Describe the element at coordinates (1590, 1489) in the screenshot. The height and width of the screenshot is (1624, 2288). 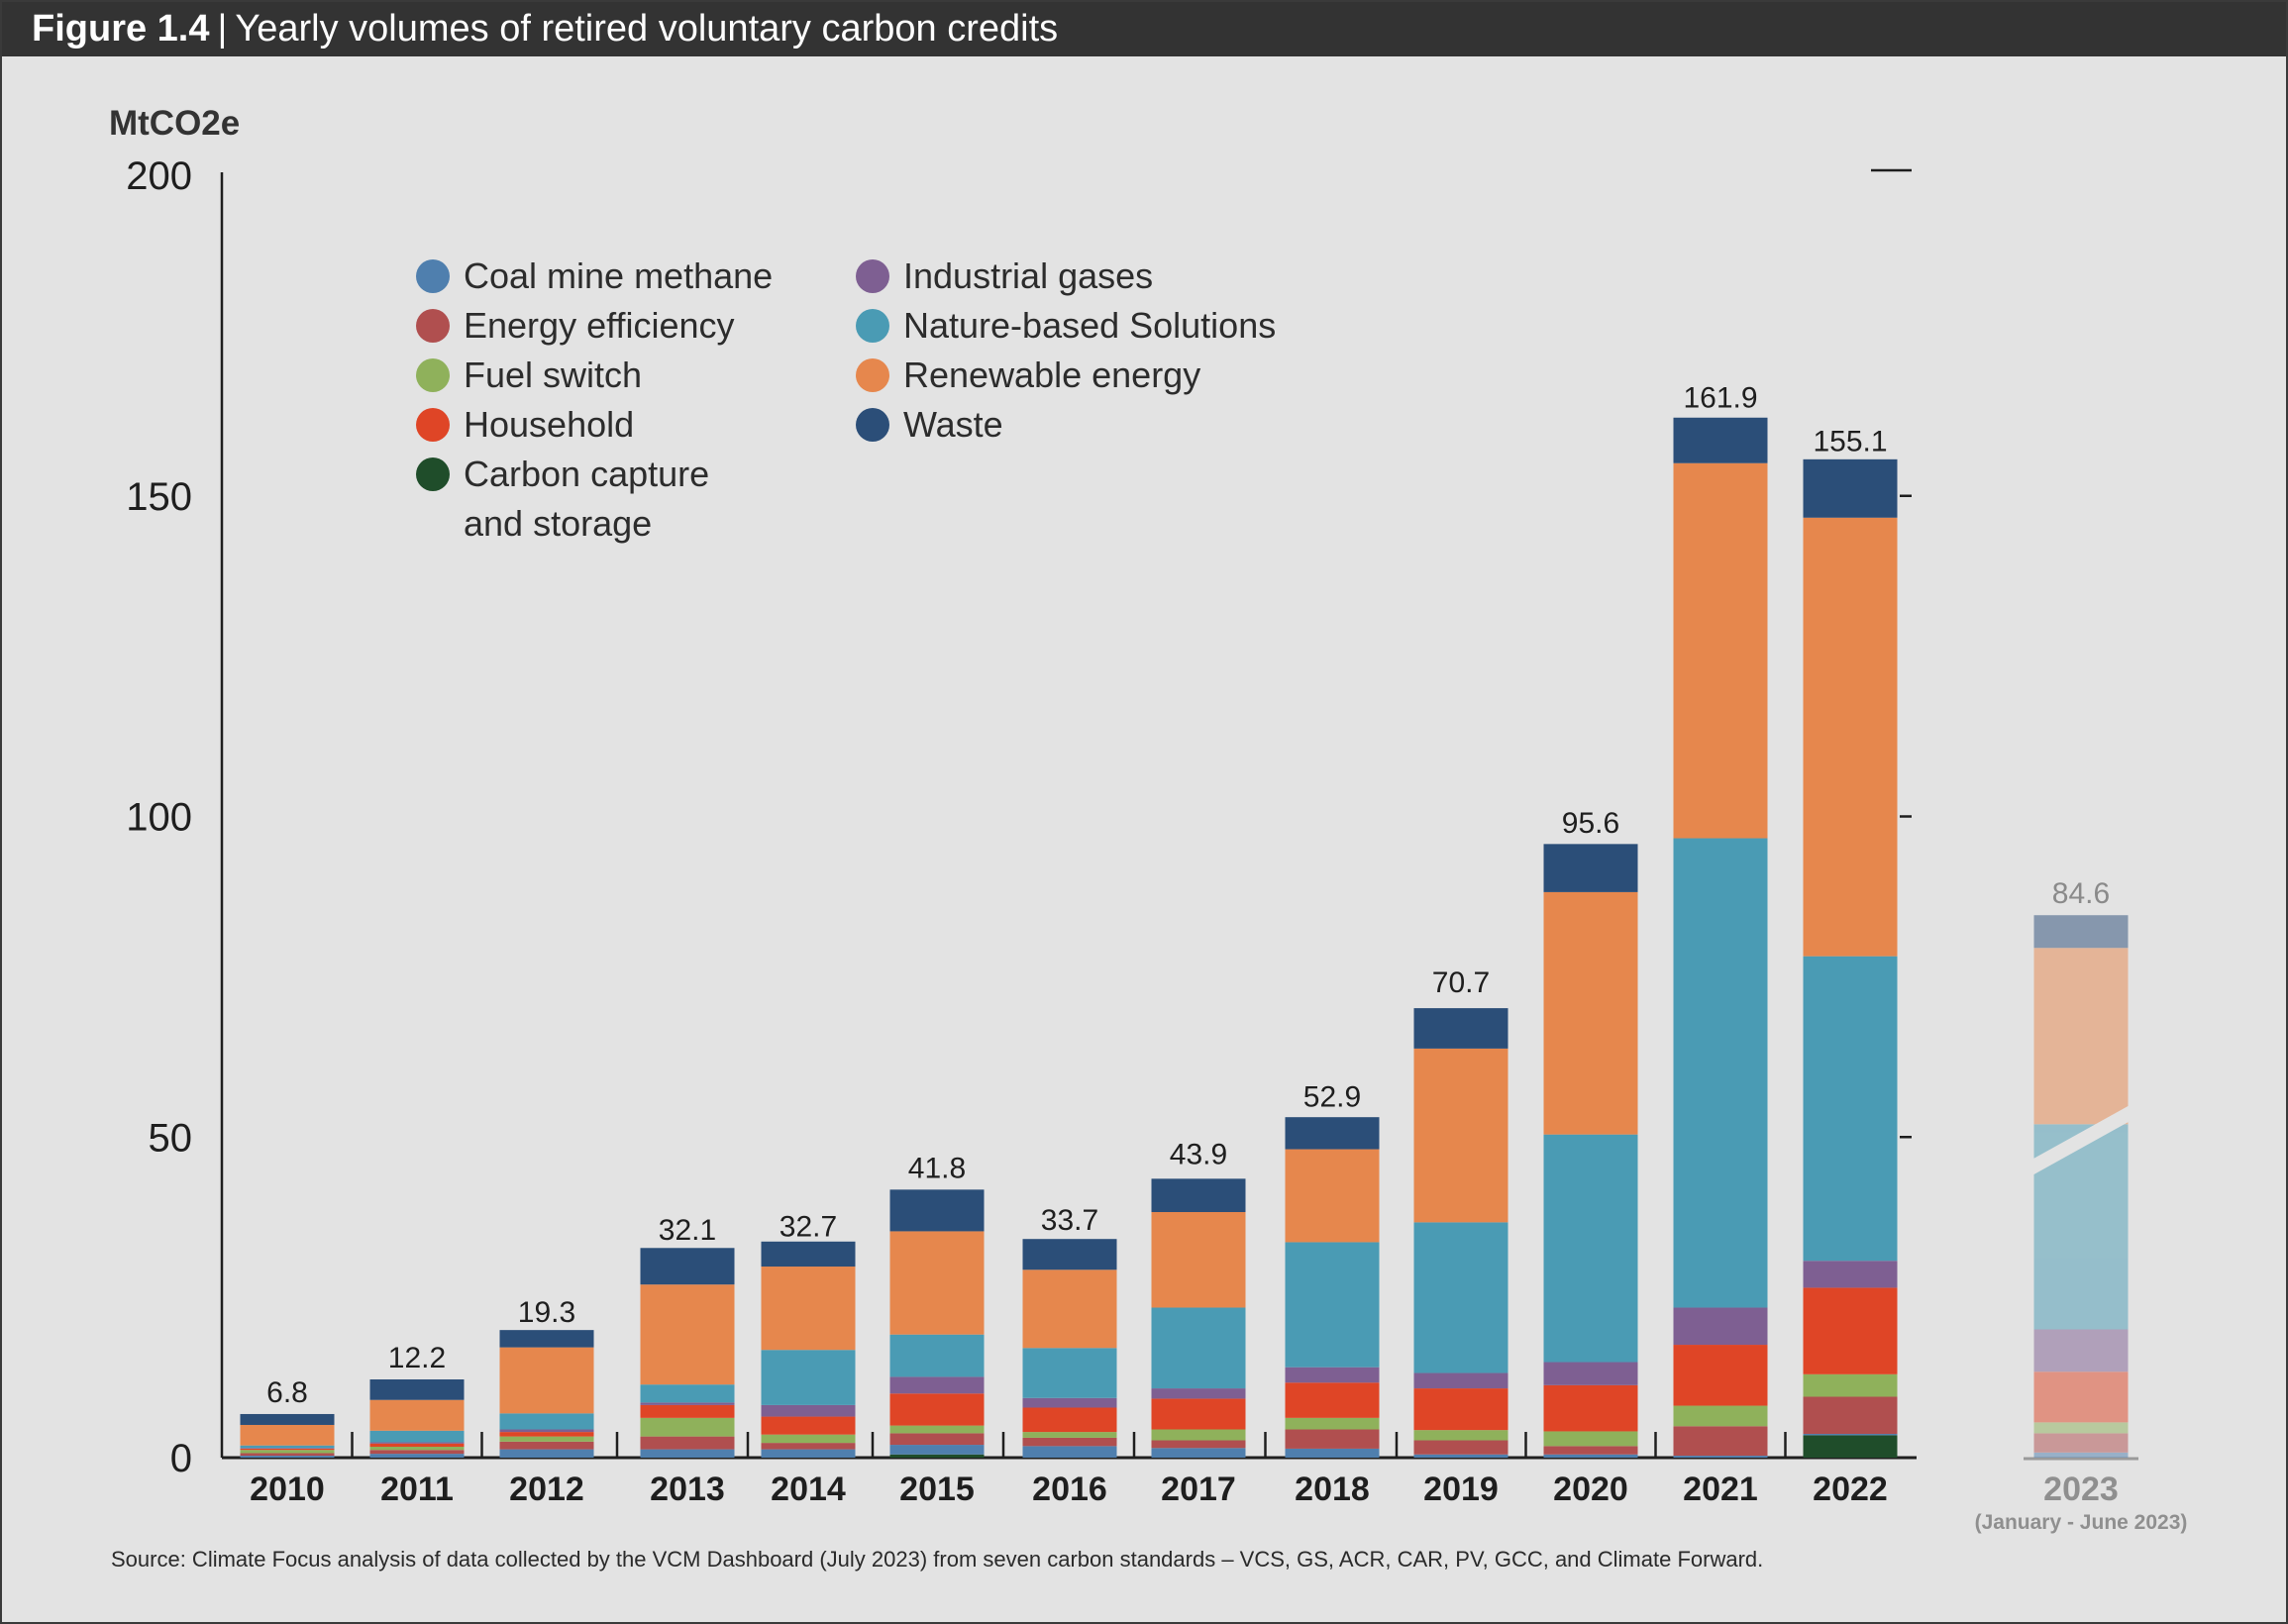
I see `x-tick-label: 2020` at that location.